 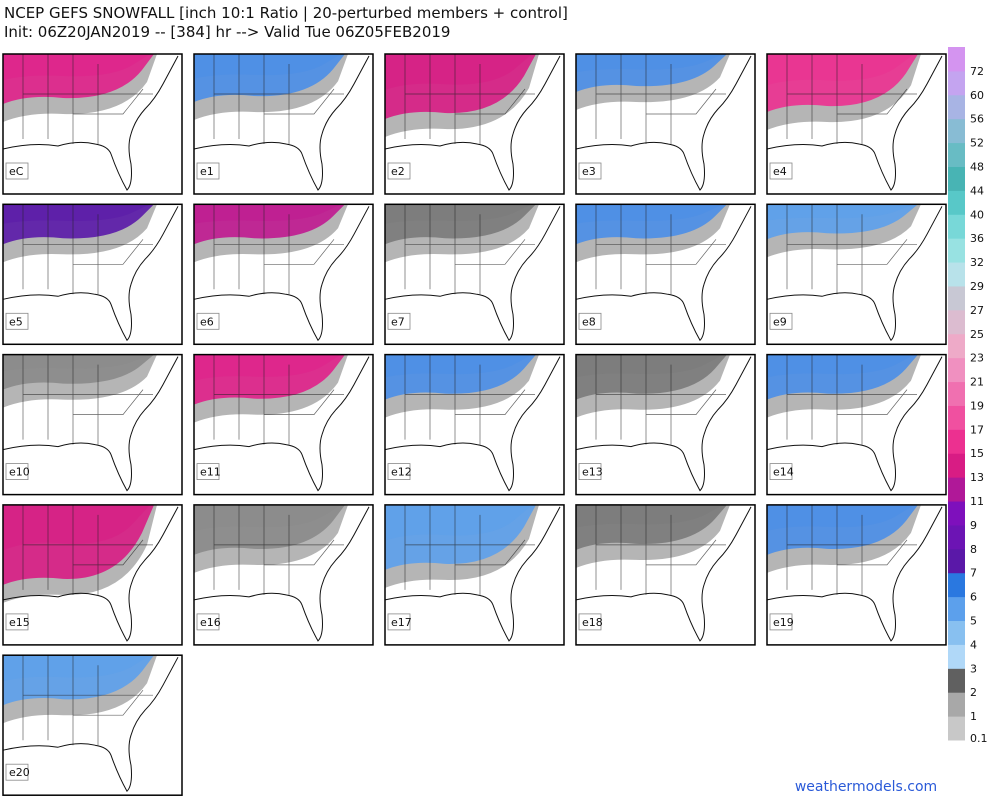 What do you see at coordinates (977, 214) in the screenshot?
I see `colorbar-label: 40` at bounding box center [977, 214].